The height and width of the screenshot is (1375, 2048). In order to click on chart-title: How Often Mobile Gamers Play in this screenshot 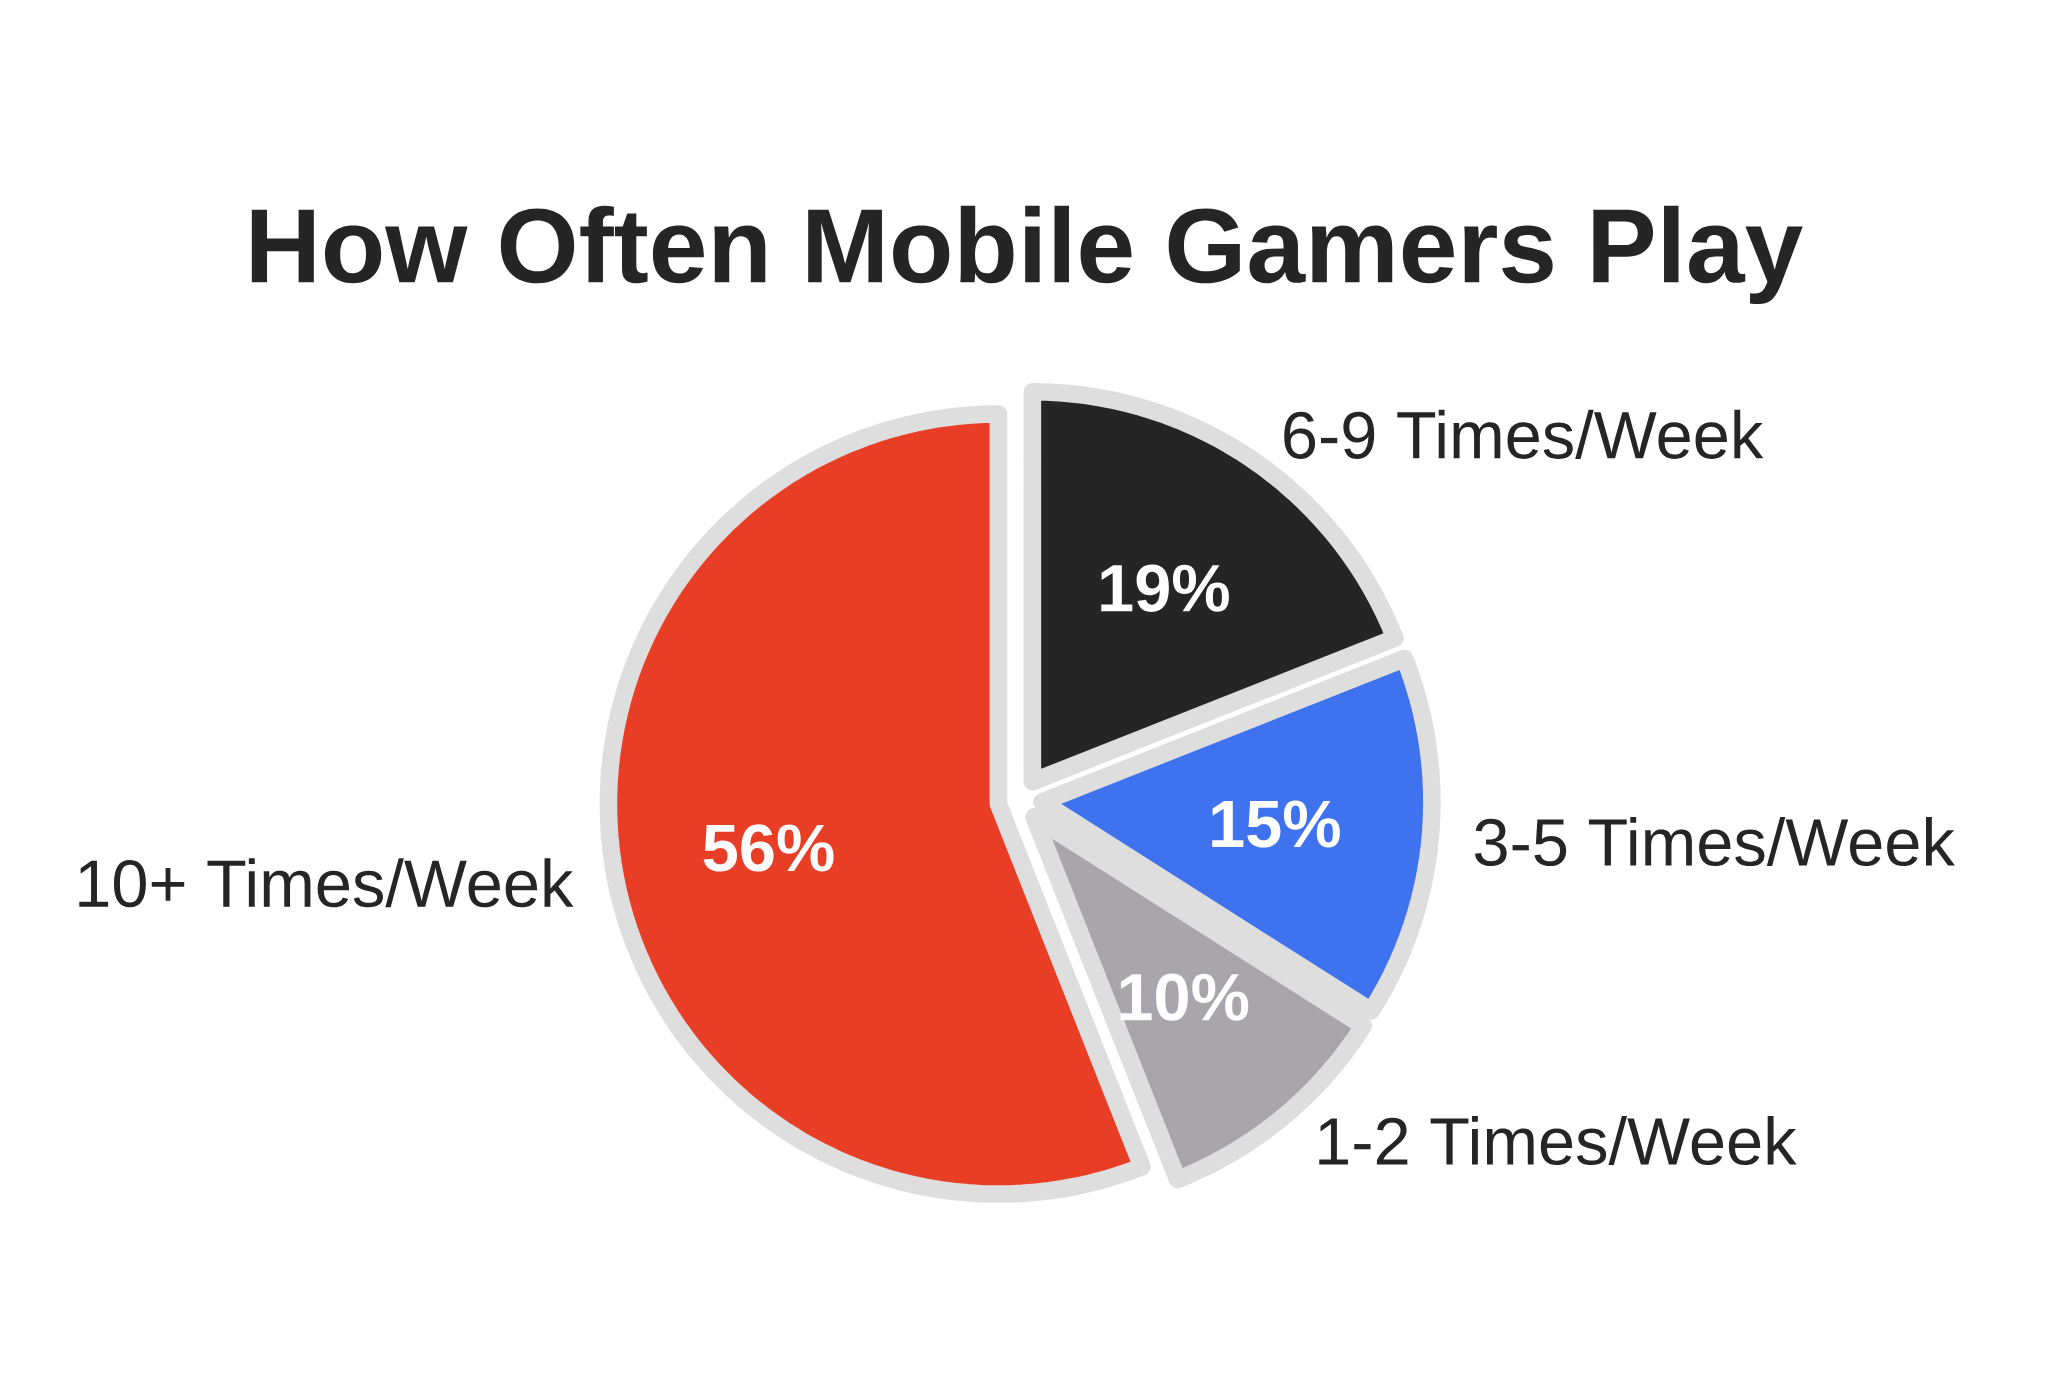, I will do `click(1027, 255)`.